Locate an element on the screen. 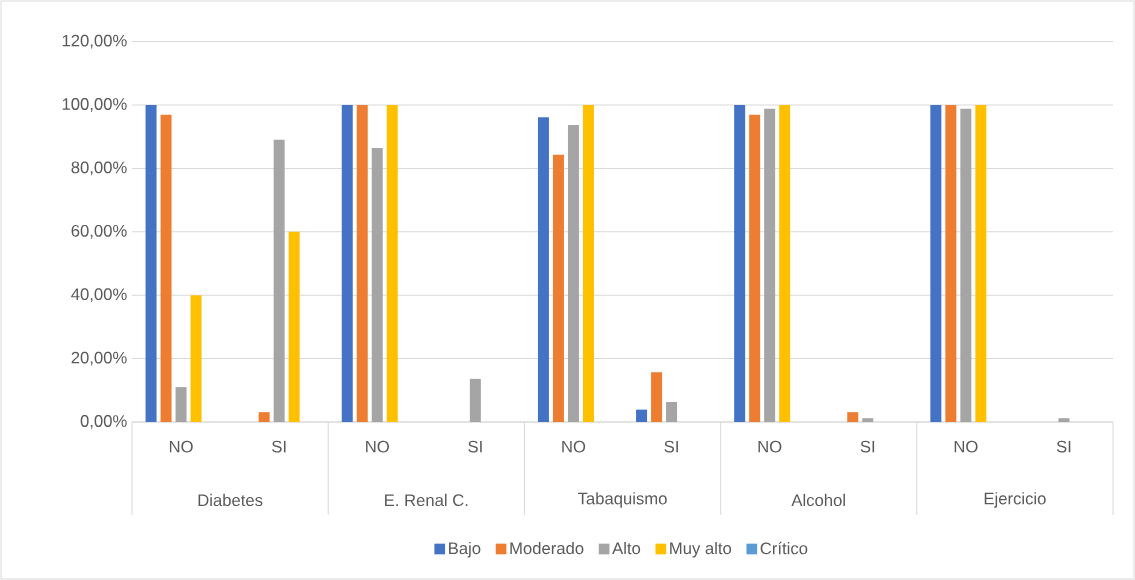 This screenshot has width=1135, height=580. text: E. Renal C. is located at coordinates (426, 500).